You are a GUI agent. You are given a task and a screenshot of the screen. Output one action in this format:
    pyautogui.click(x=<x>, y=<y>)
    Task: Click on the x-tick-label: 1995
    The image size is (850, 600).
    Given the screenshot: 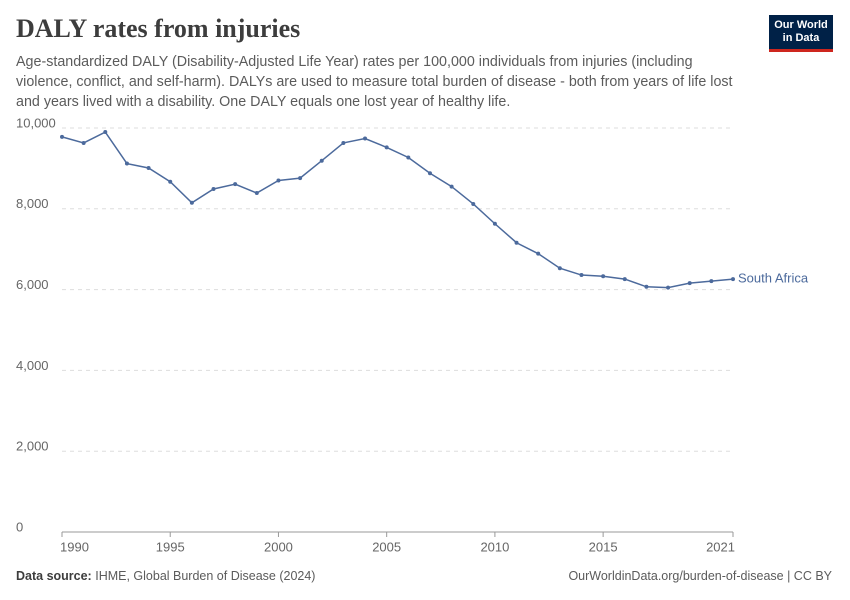 What is the action you would take?
    pyautogui.click(x=170, y=546)
    